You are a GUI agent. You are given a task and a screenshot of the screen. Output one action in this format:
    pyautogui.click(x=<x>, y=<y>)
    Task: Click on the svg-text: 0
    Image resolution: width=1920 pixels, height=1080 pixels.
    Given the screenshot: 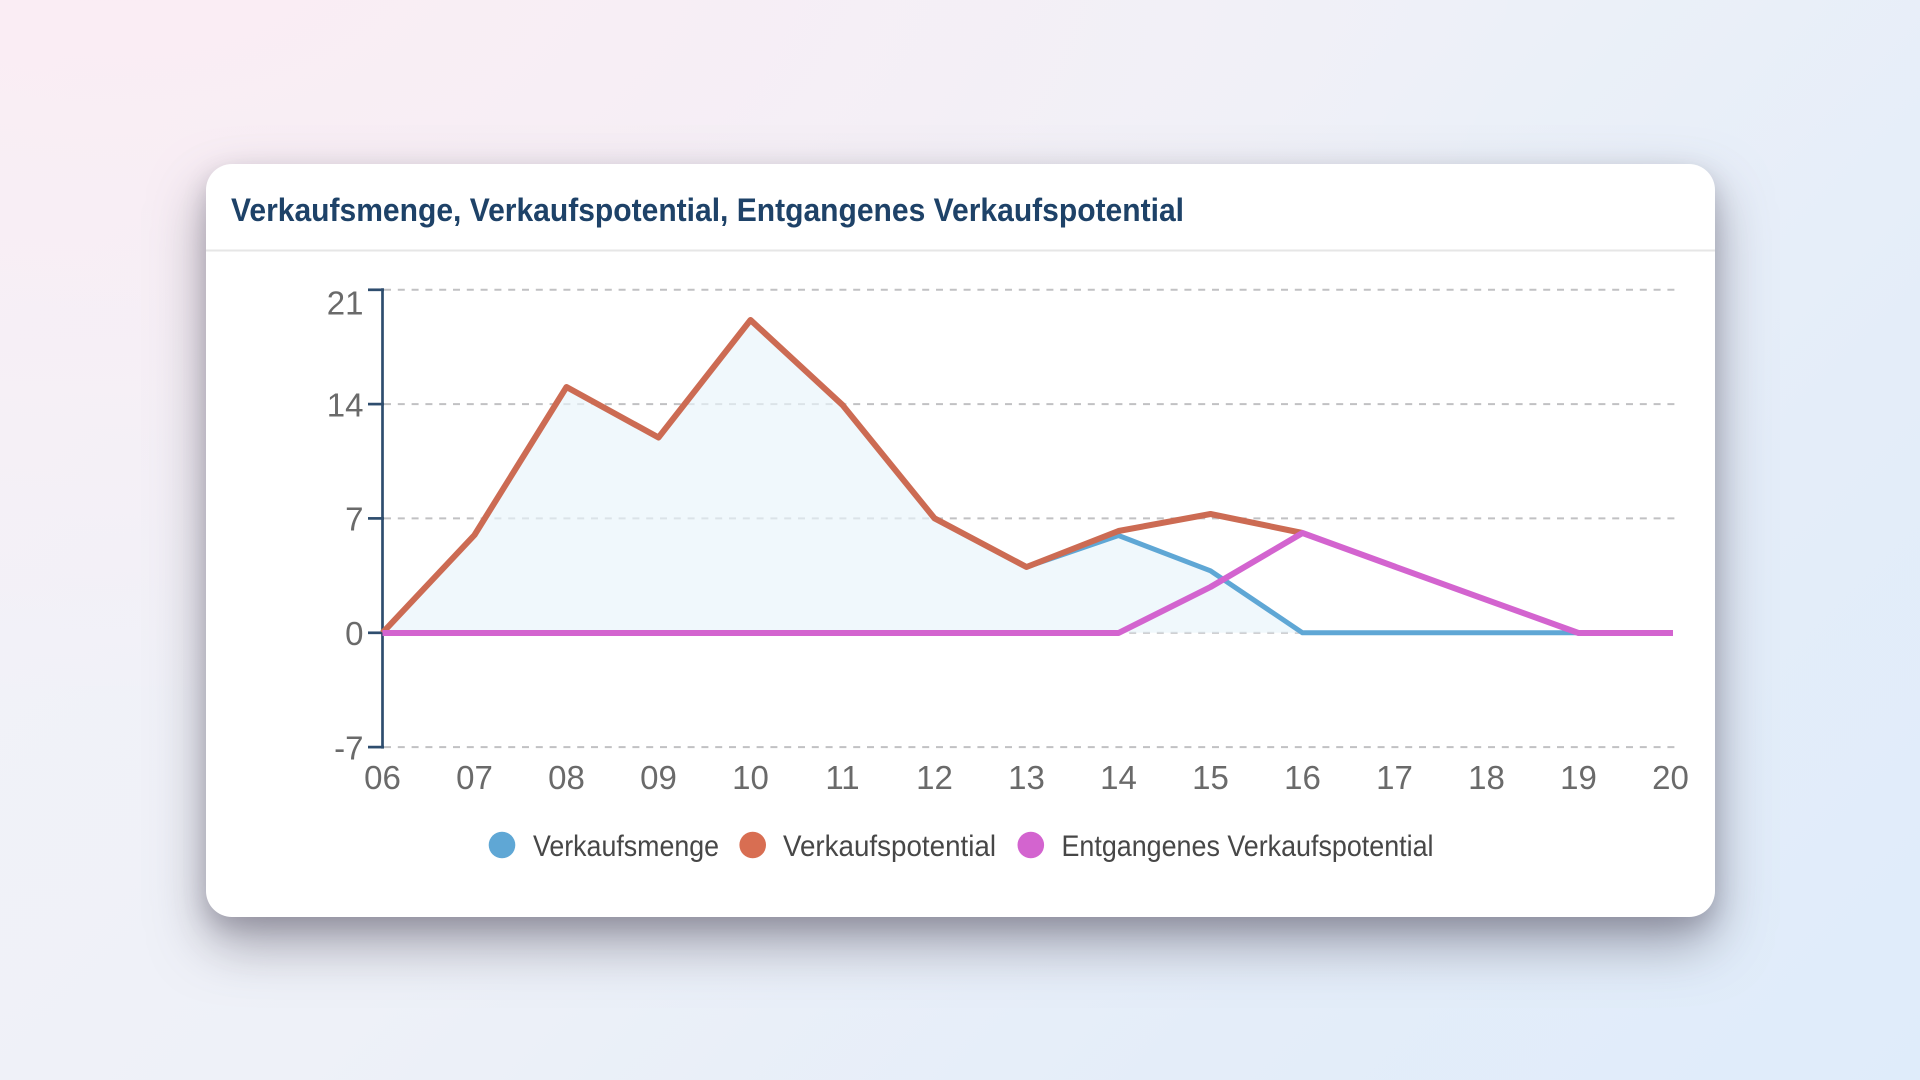 What is the action you would take?
    pyautogui.click(x=354, y=633)
    